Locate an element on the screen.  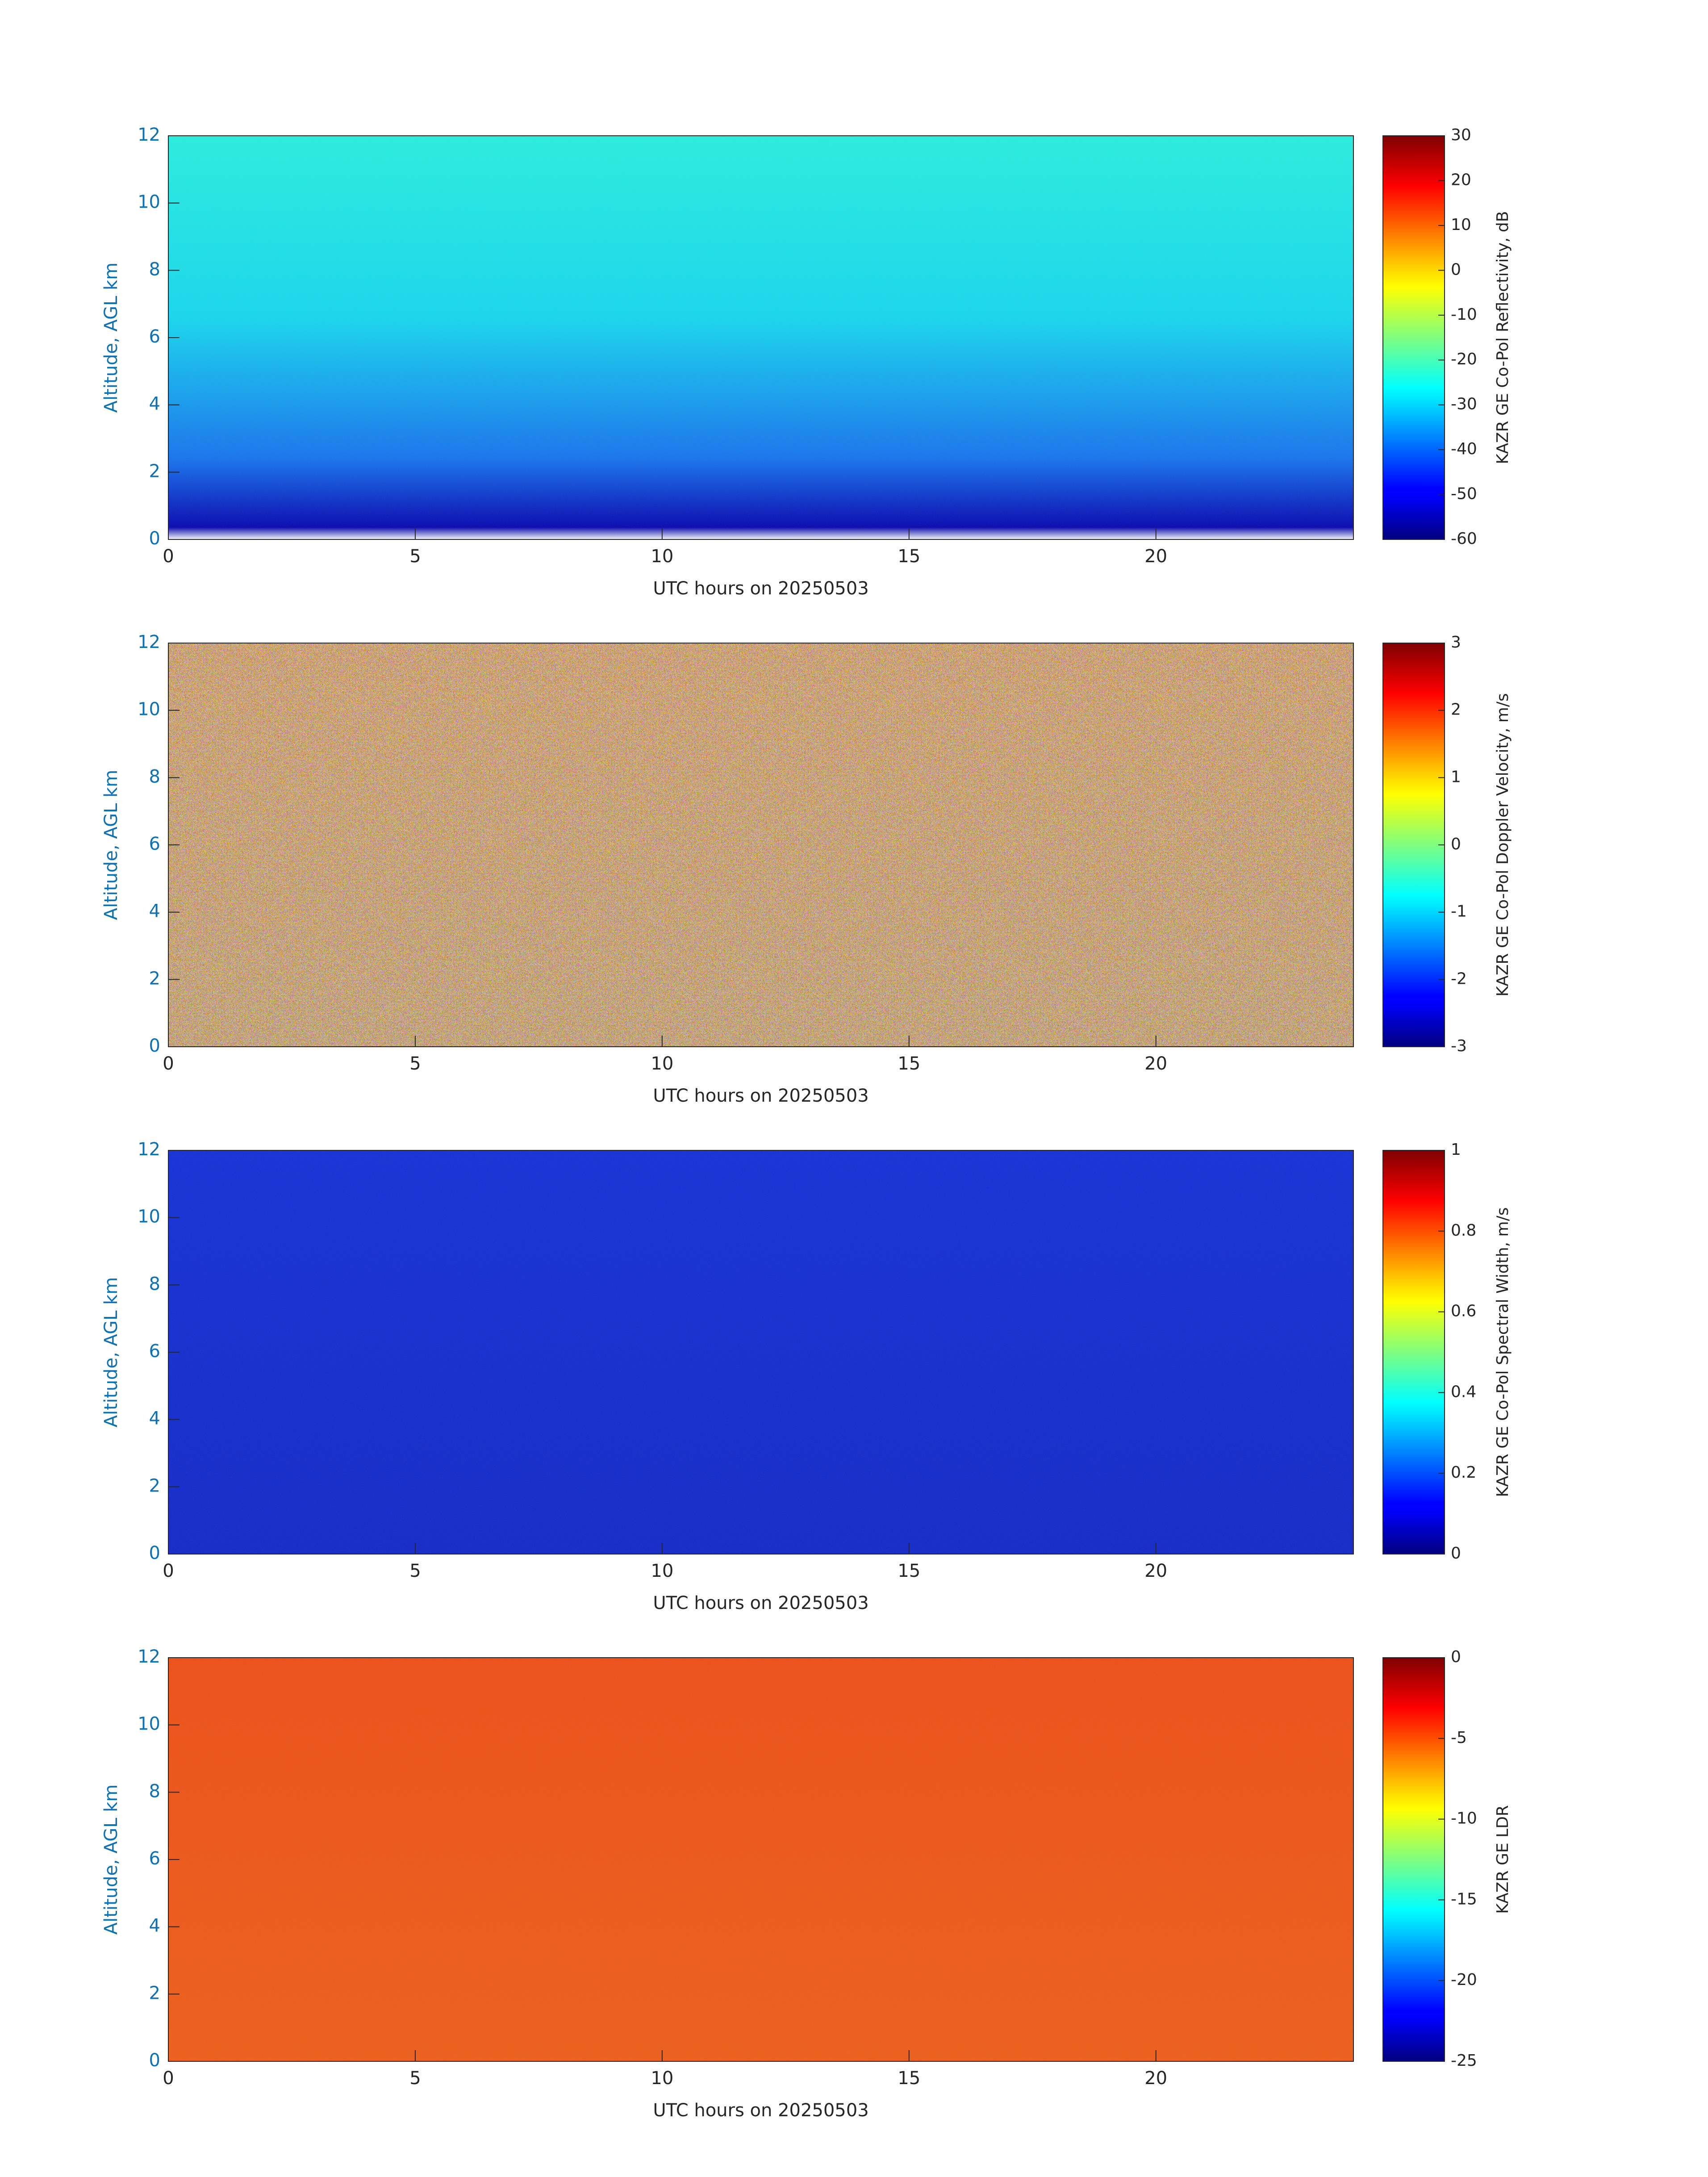
colorbar-tick-label: -50 is located at coordinates (1464, 494).